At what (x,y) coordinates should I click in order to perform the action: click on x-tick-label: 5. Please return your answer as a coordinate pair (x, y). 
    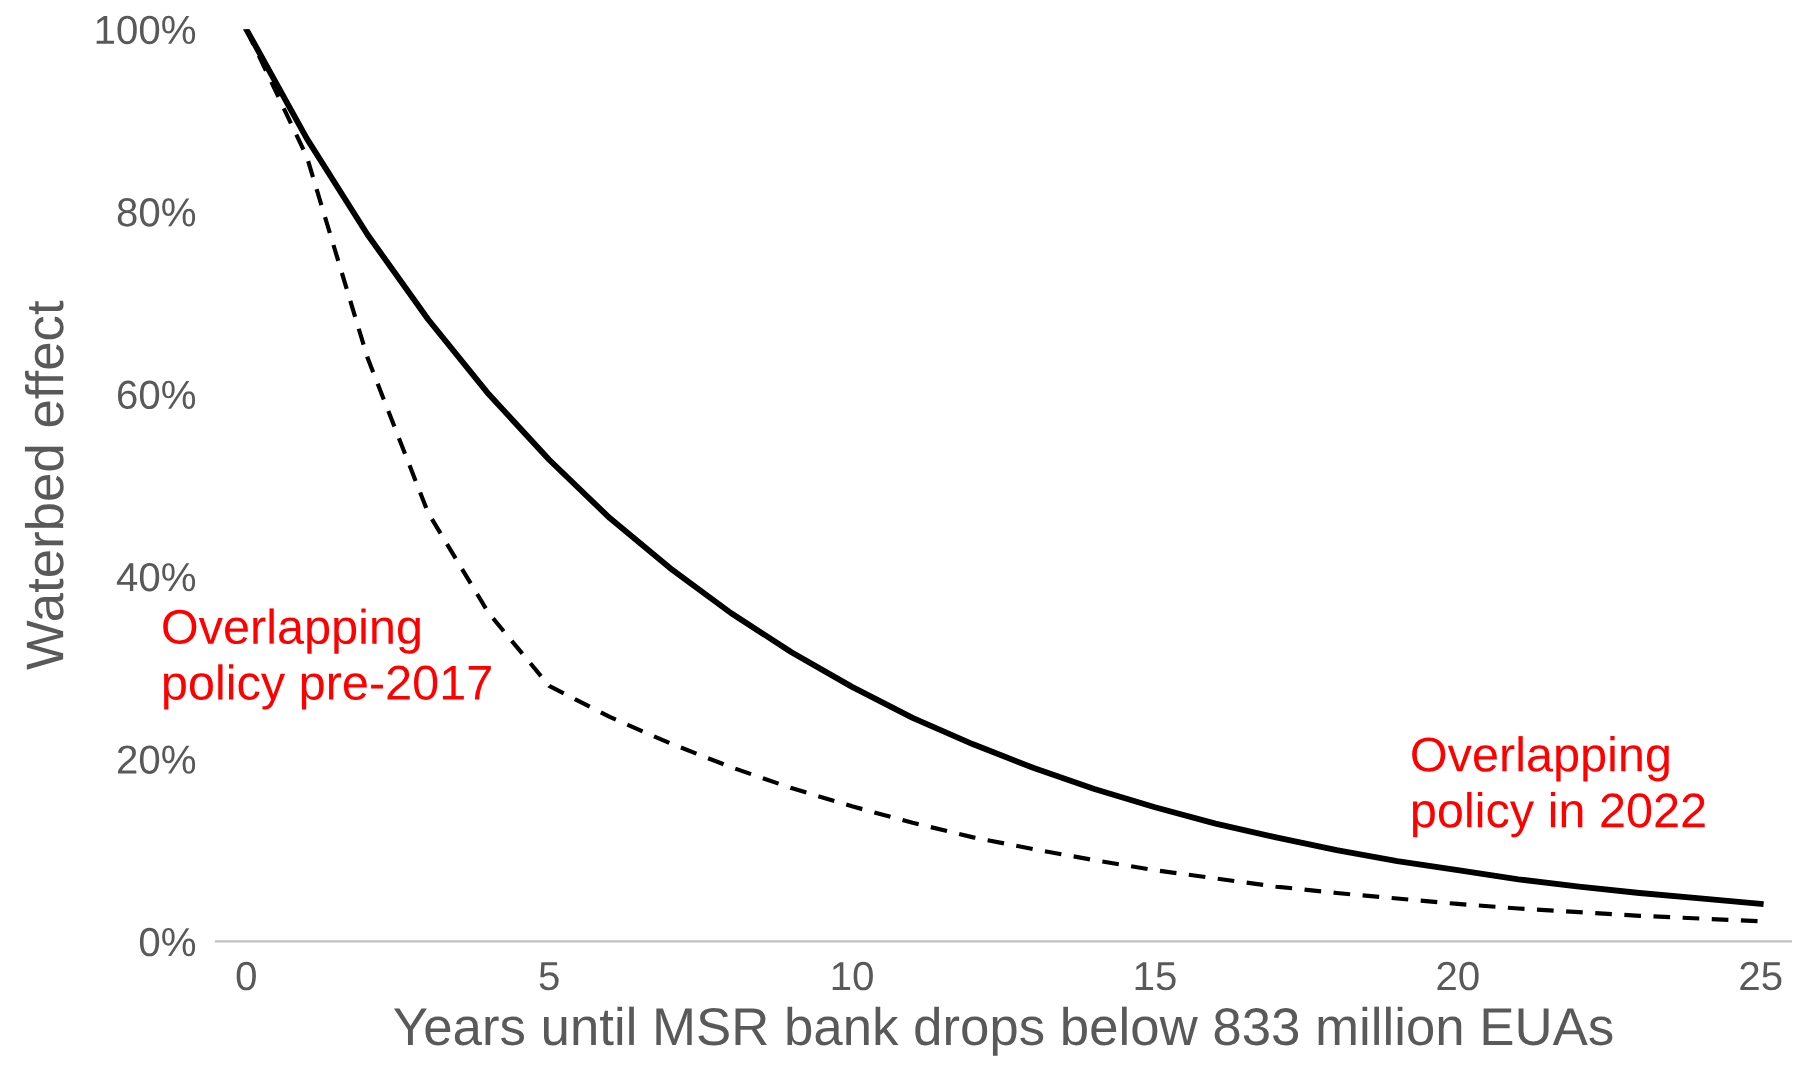
    Looking at the image, I should click on (549, 976).